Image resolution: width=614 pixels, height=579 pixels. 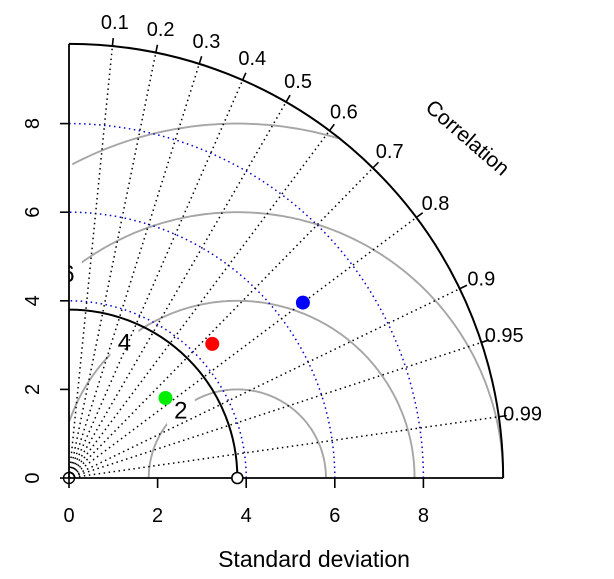 What do you see at coordinates (334, 516) in the screenshot?
I see `x-axis-tick-label: 6` at bounding box center [334, 516].